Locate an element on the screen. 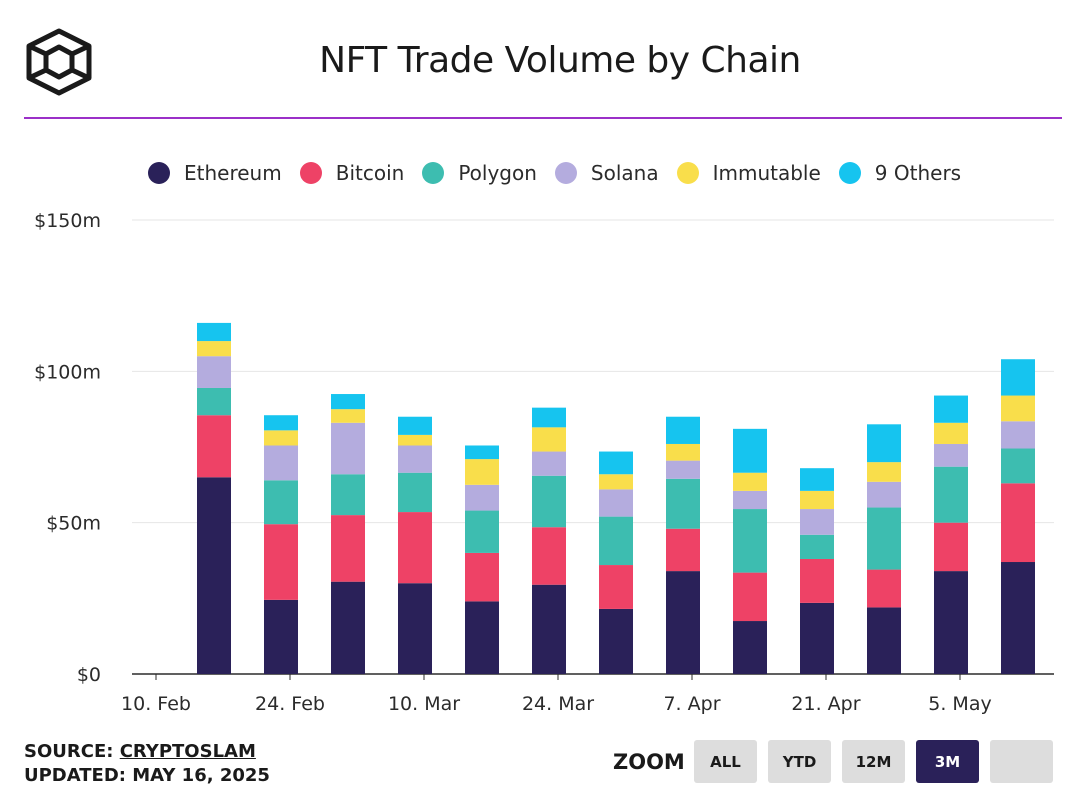 The image size is (1084, 798). title-divider is located at coordinates (543, 118).